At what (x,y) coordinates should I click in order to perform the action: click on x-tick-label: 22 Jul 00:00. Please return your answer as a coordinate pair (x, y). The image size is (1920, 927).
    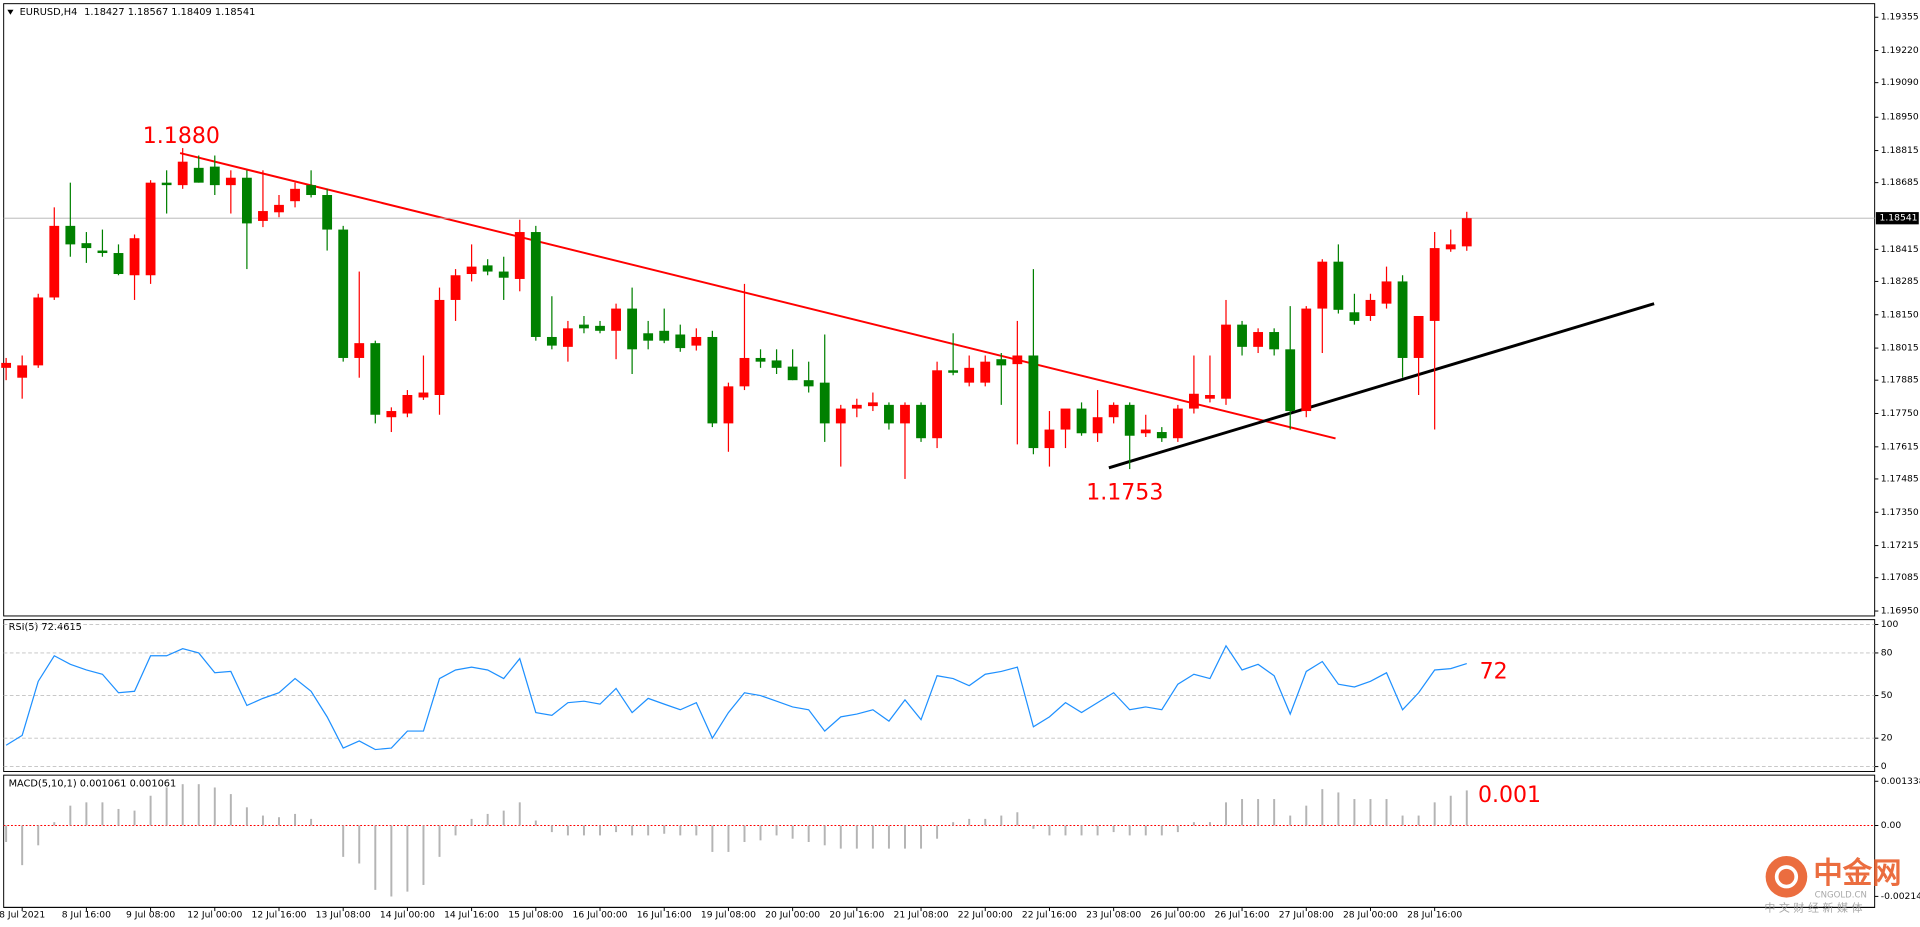
    Looking at the image, I should click on (985, 914).